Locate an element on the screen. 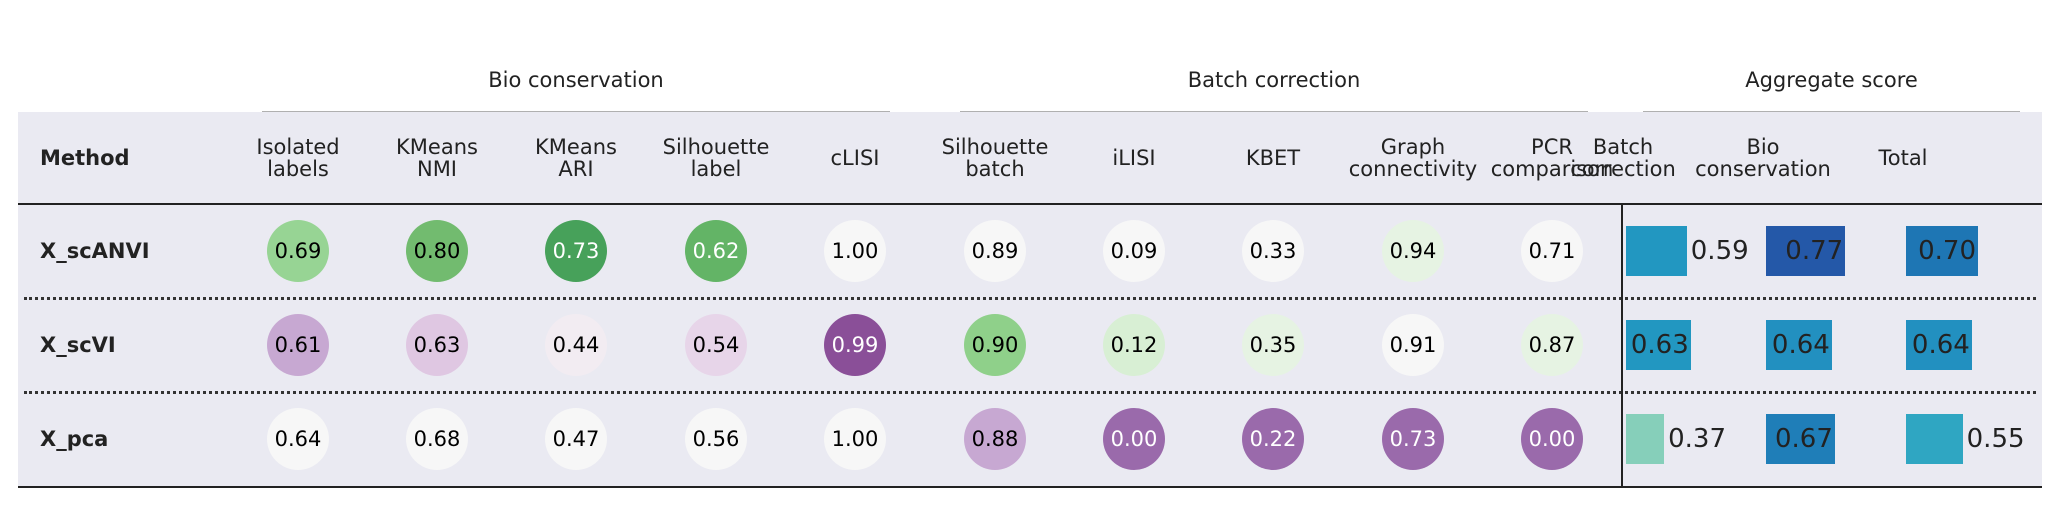 The width and height of the screenshot is (2060, 506). column-header-graph_connectivity: Graph connectivity is located at coordinates (1413, 158).